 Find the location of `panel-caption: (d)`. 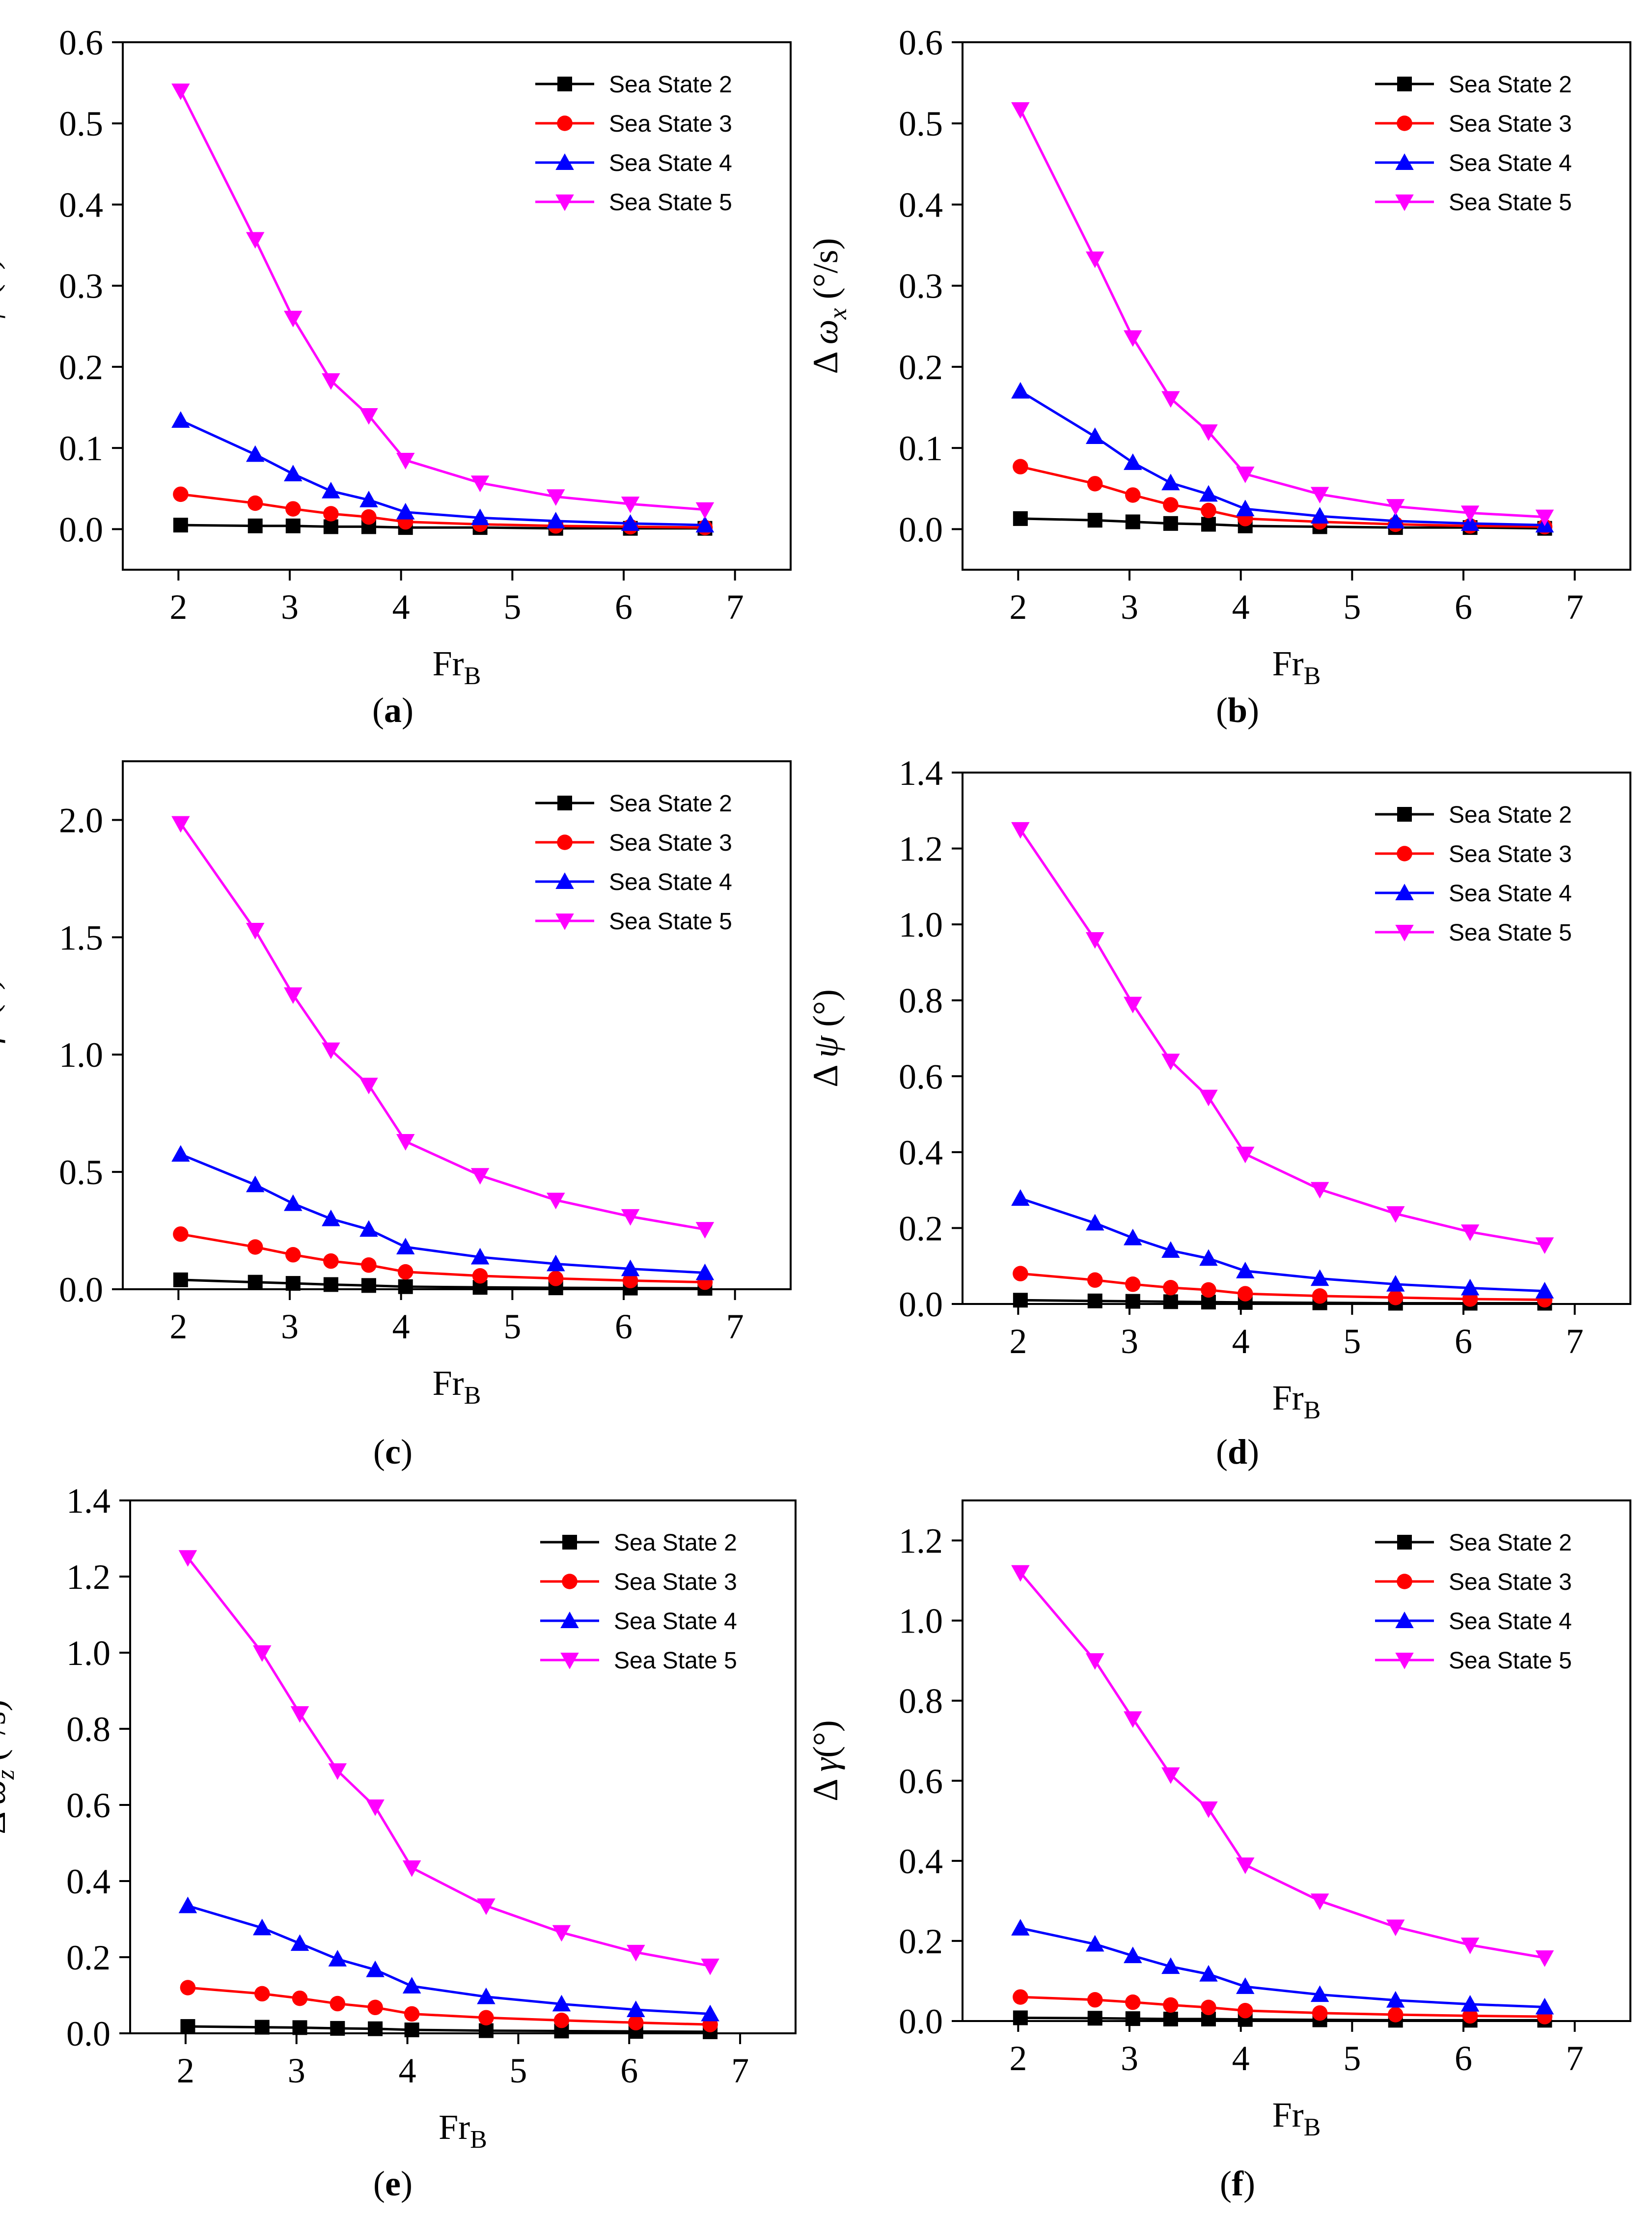

panel-caption: (d) is located at coordinates (1237, 1452).